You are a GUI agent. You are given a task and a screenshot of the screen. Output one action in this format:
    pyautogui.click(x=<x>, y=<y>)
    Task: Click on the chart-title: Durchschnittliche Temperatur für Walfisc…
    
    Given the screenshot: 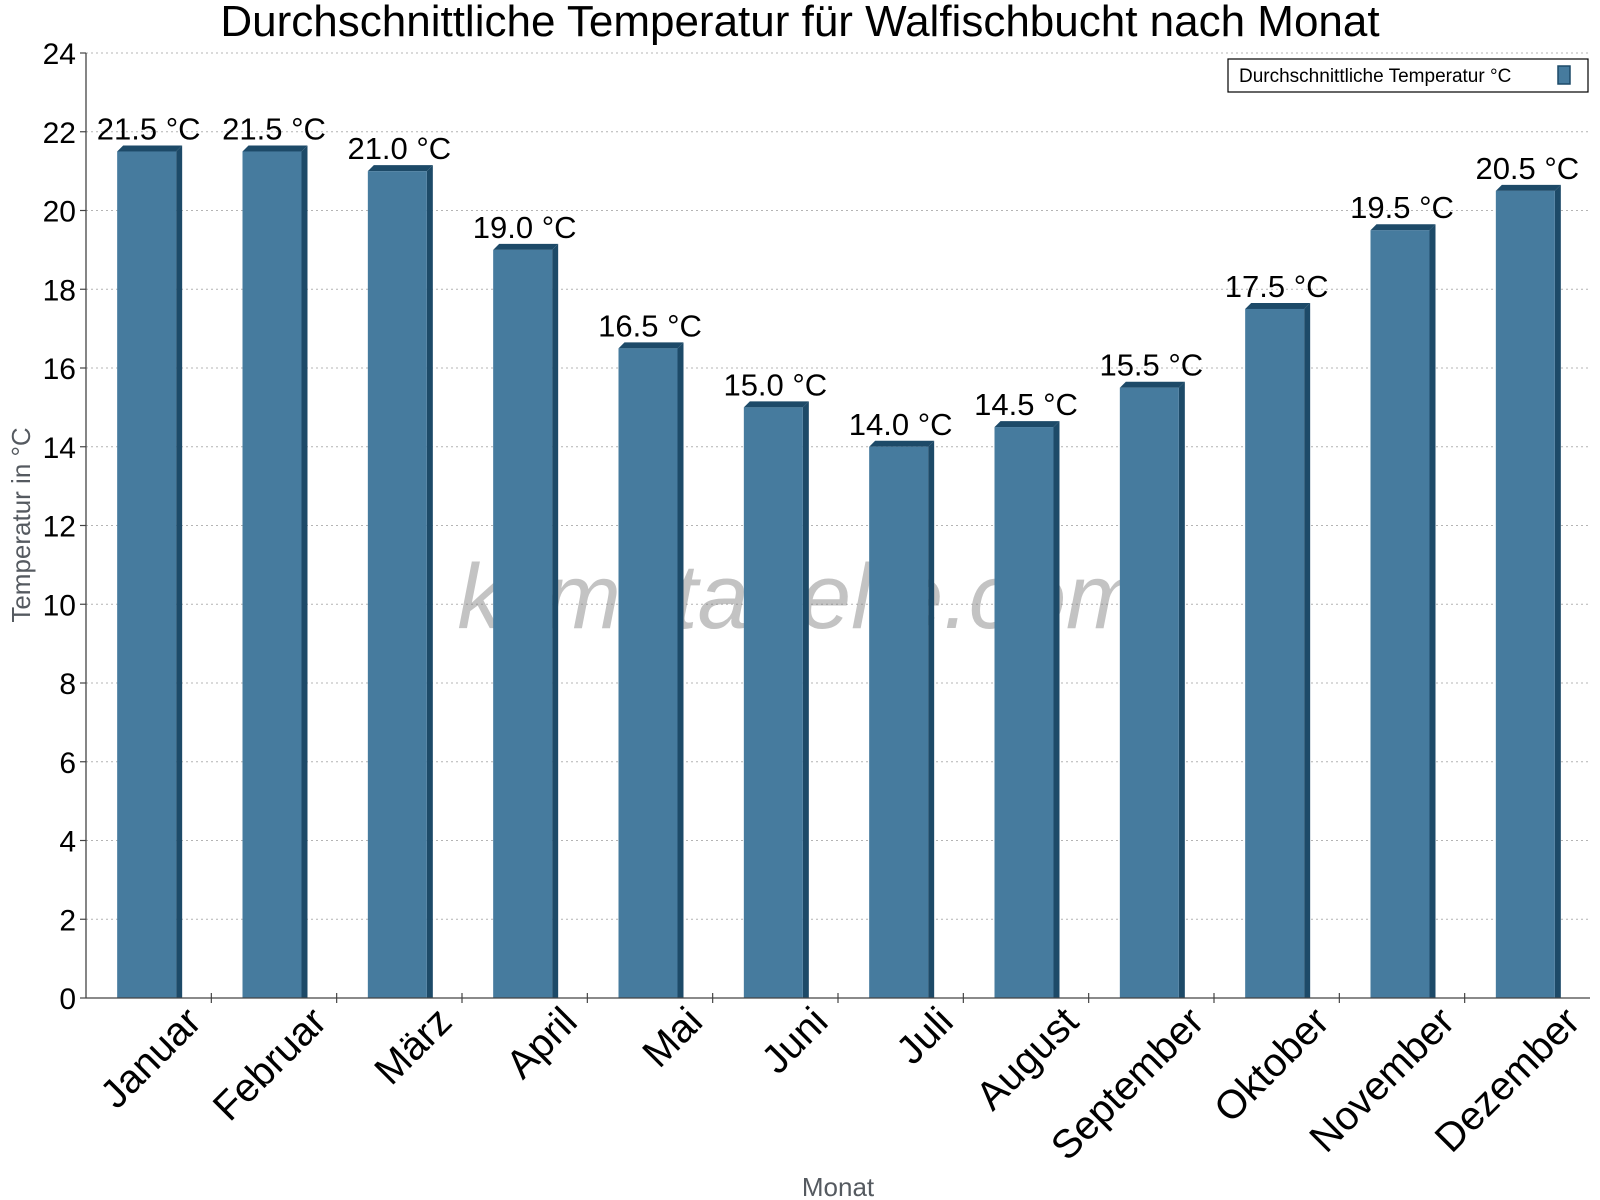 What is the action you would take?
    pyautogui.click(x=799, y=23)
    